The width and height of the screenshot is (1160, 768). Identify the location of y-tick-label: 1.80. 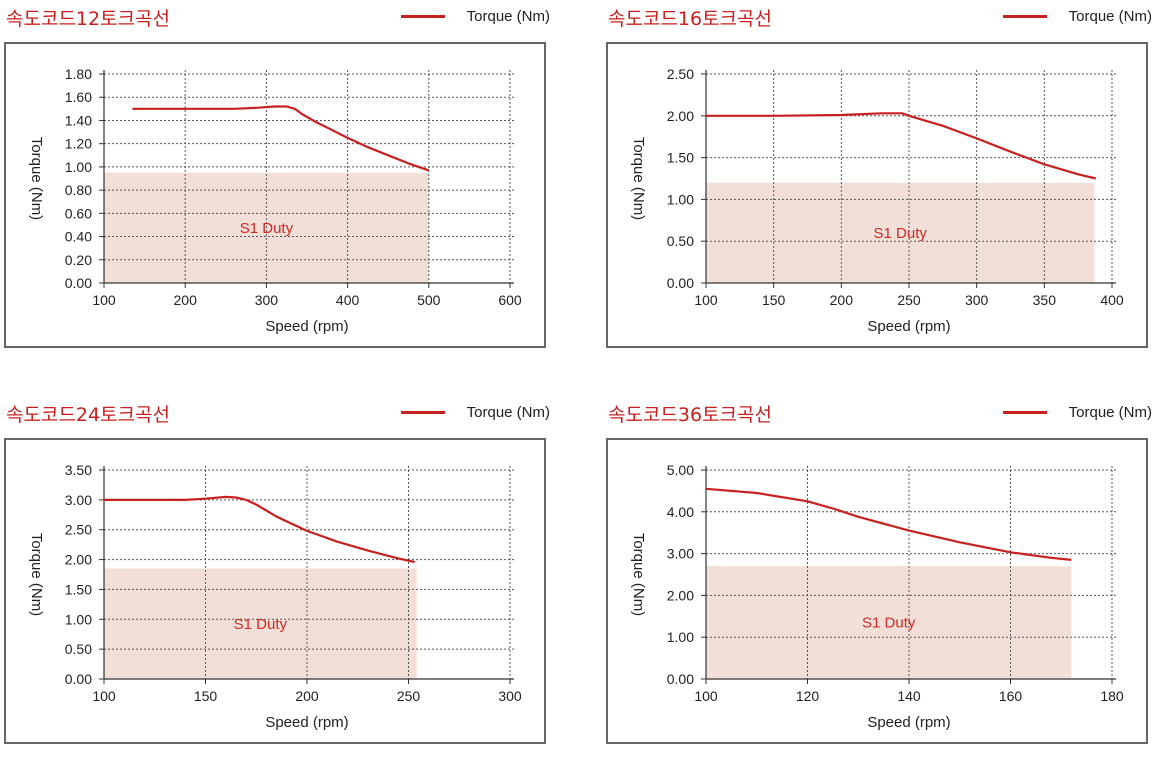
(78, 74).